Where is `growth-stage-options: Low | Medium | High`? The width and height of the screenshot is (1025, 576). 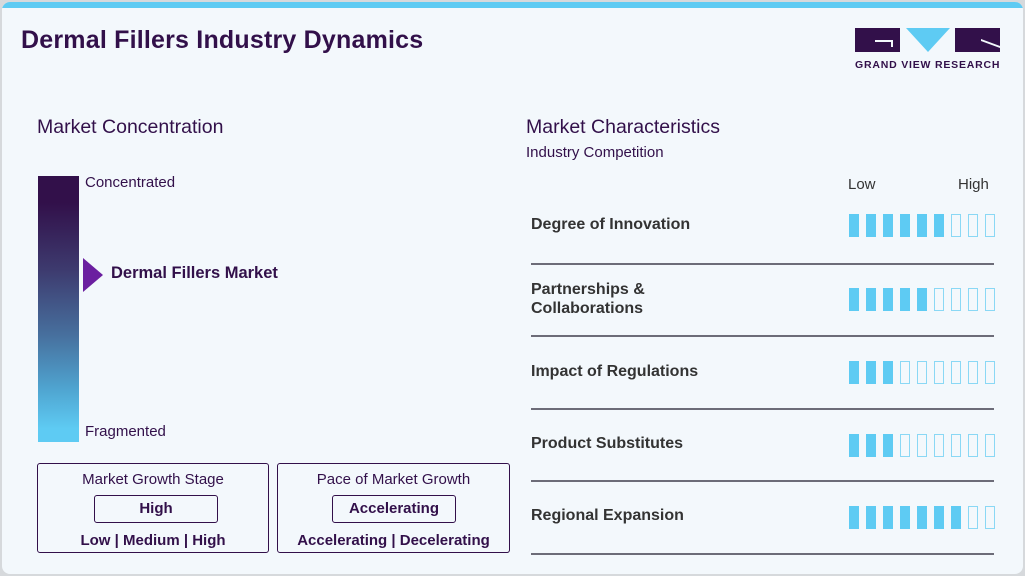 growth-stage-options: Low | Medium | High is located at coordinates (153, 540).